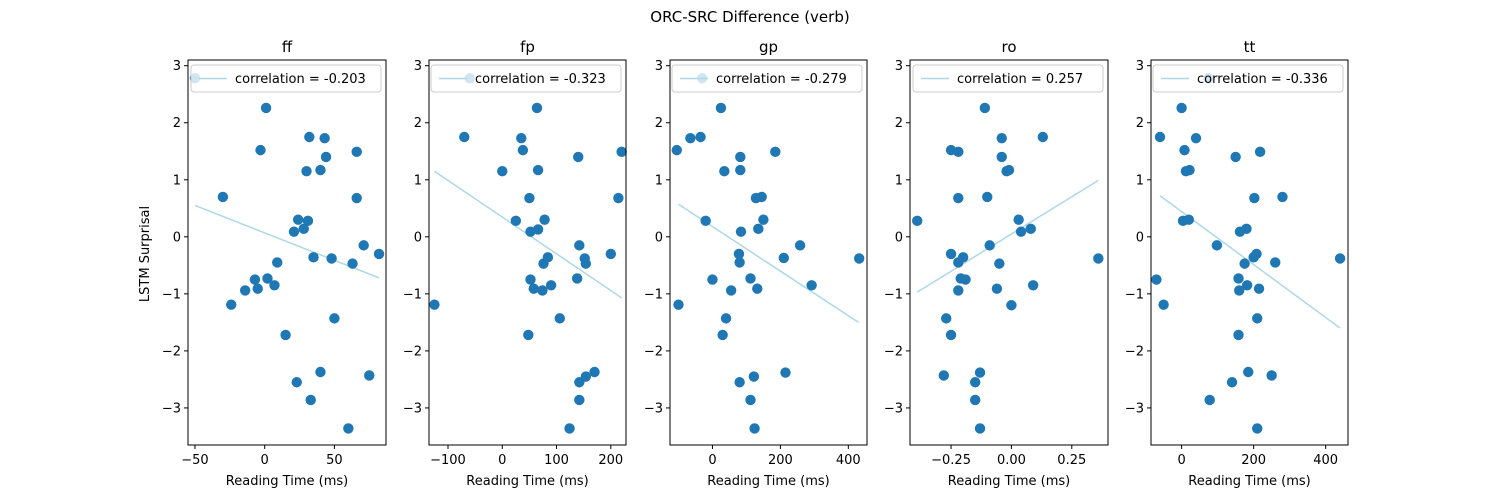  What do you see at coordinates (1134, 408) in the screenshot?
I see `y-tick-label: −3` at bounding box center [1134, 408].